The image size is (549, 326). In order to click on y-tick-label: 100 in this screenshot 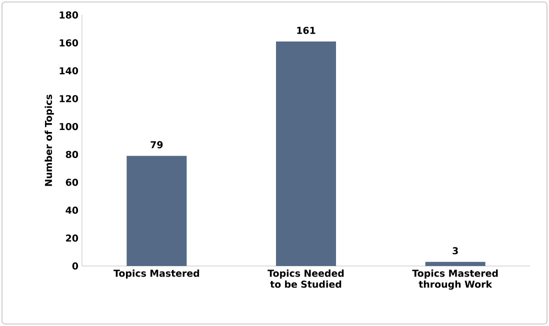, I will do `click(69, 126)`.